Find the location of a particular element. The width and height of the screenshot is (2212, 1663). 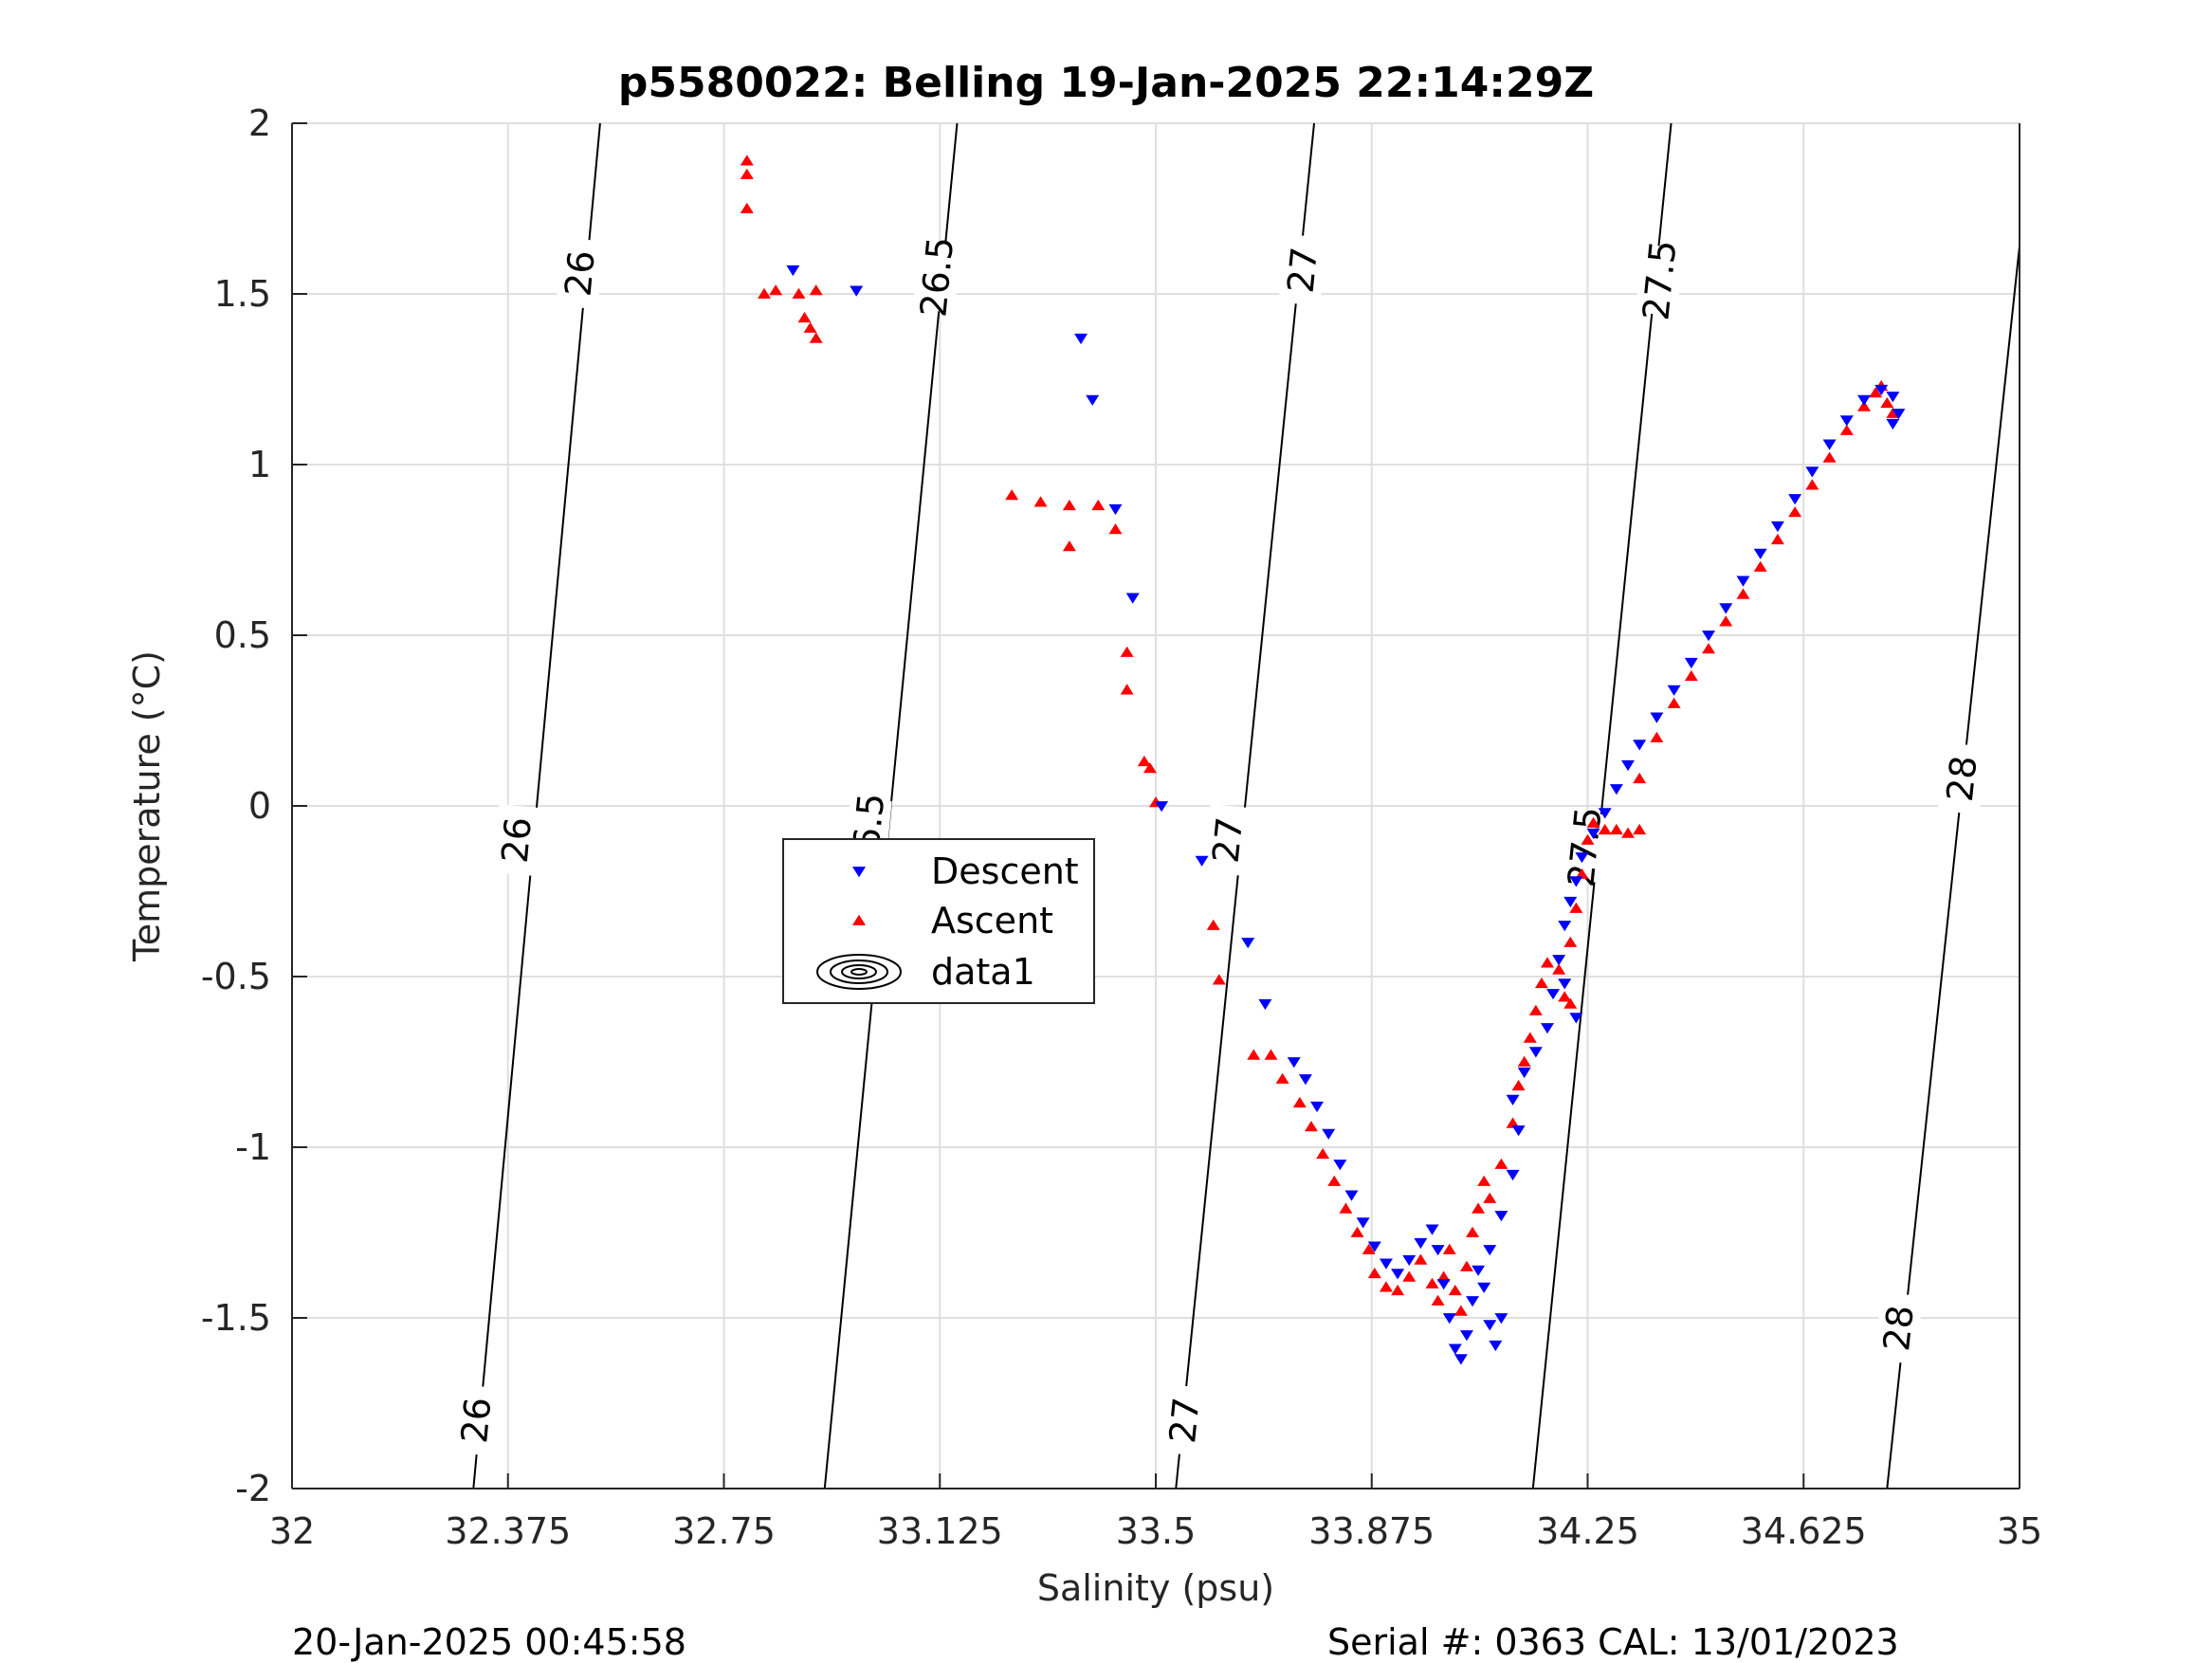

x-tick-label: 35 is located at coordinates (2019, 1531).